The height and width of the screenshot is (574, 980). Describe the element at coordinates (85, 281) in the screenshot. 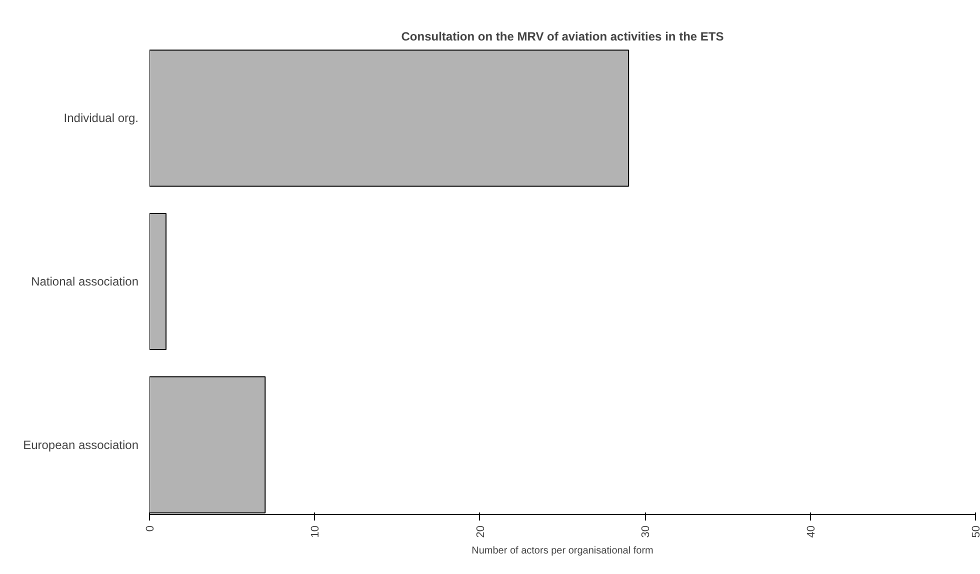

I see `y-tick-label: National association` at that location.